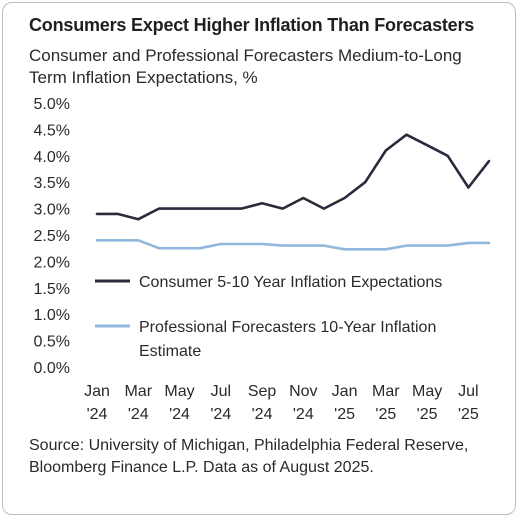  What do you see at coordinates (170, 351) in the screenshot?
I see `legend-label: Estimate` at bounding box center [170, 351].